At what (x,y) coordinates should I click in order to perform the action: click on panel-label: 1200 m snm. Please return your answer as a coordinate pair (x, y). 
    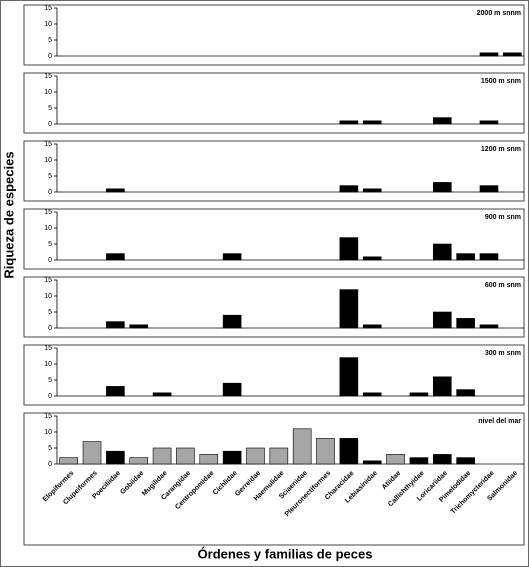
    Looking at the image, I should click on (501, 149).